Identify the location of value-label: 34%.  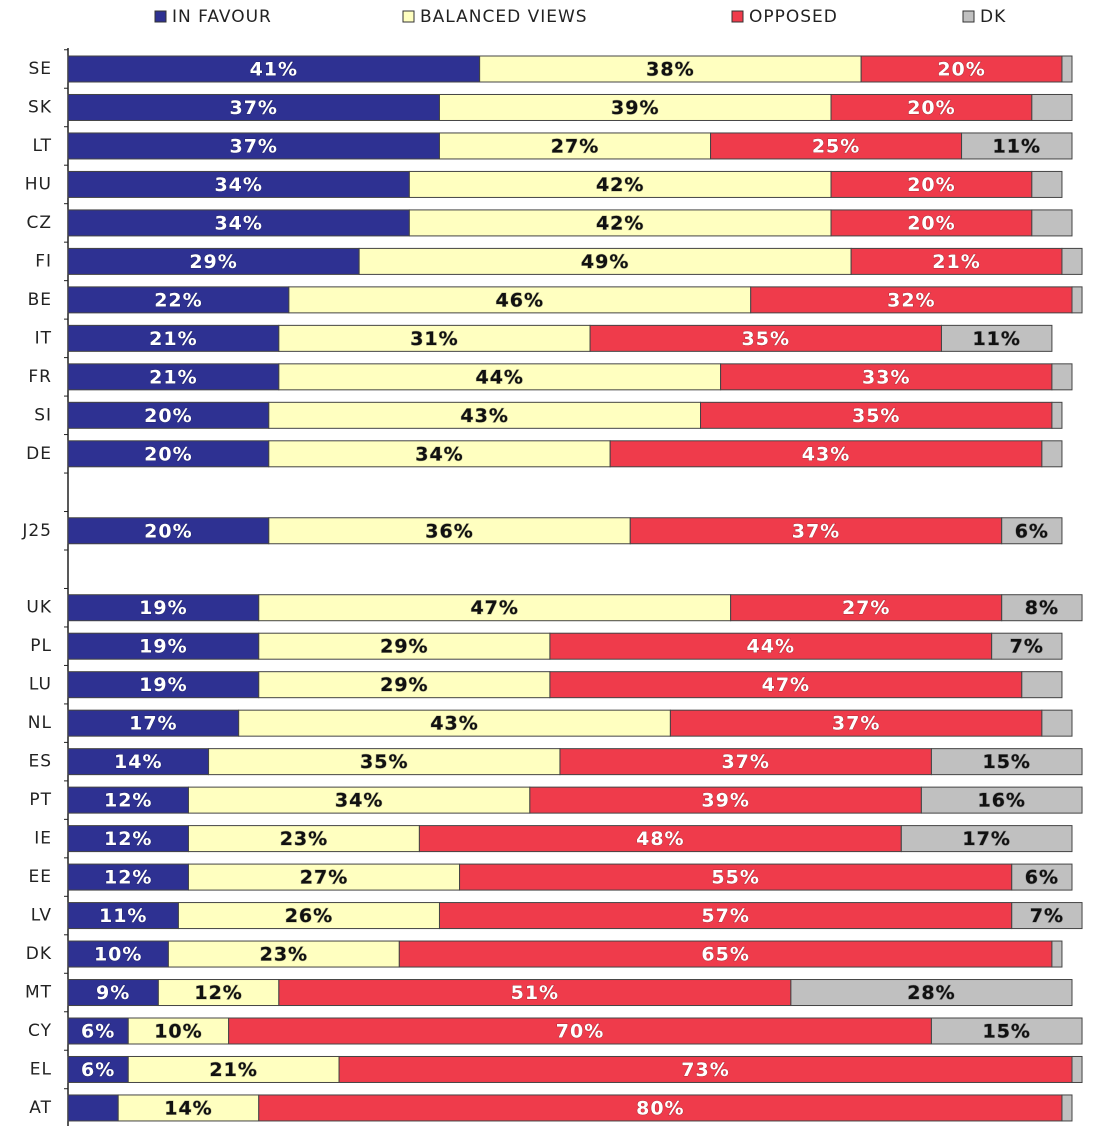
(439, 454).